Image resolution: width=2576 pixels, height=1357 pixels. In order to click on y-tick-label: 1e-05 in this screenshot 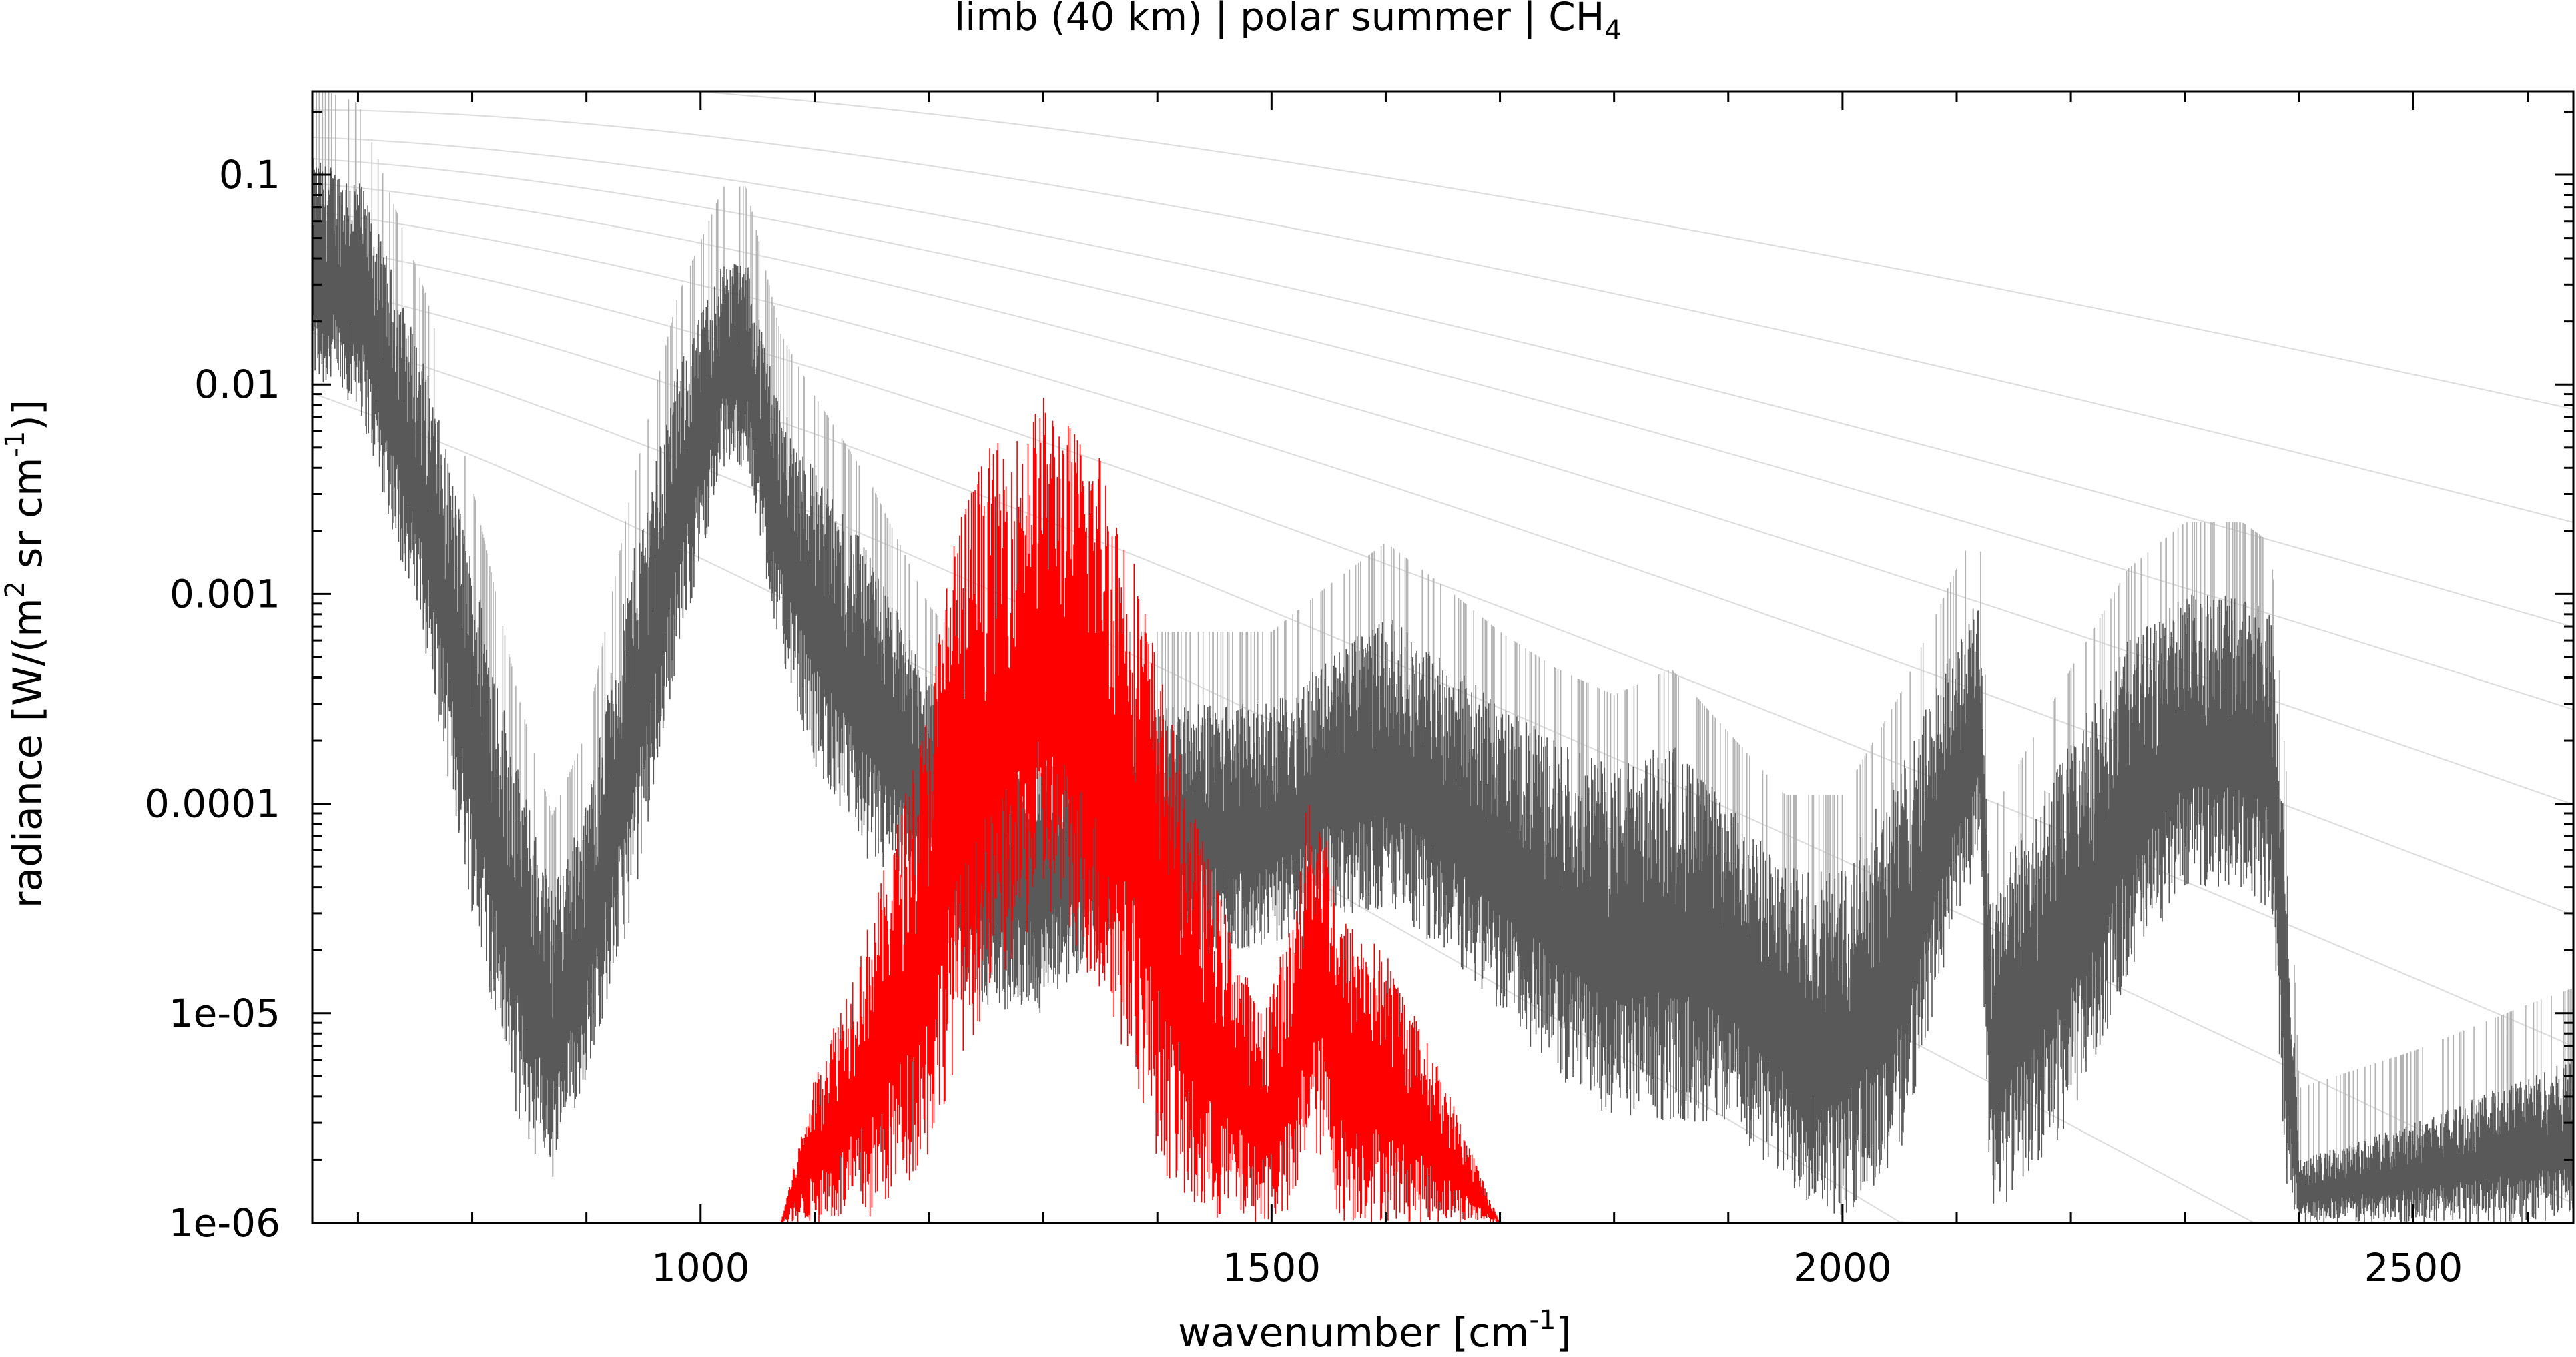, I will do `click(224, 1013)`.